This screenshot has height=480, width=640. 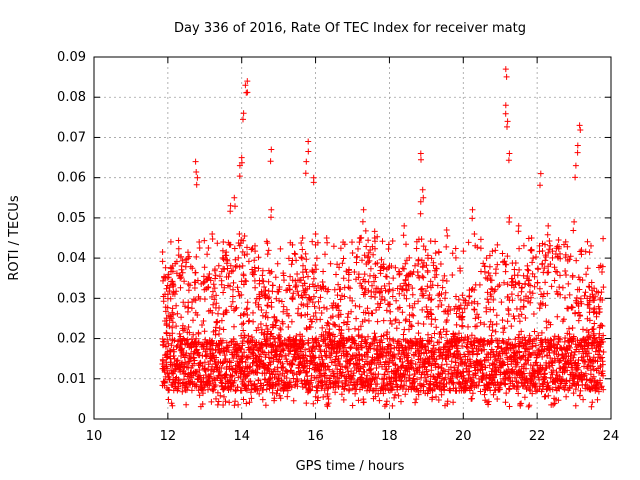 I want to click on y-tick-label: 0, so click(x=82, y=419).